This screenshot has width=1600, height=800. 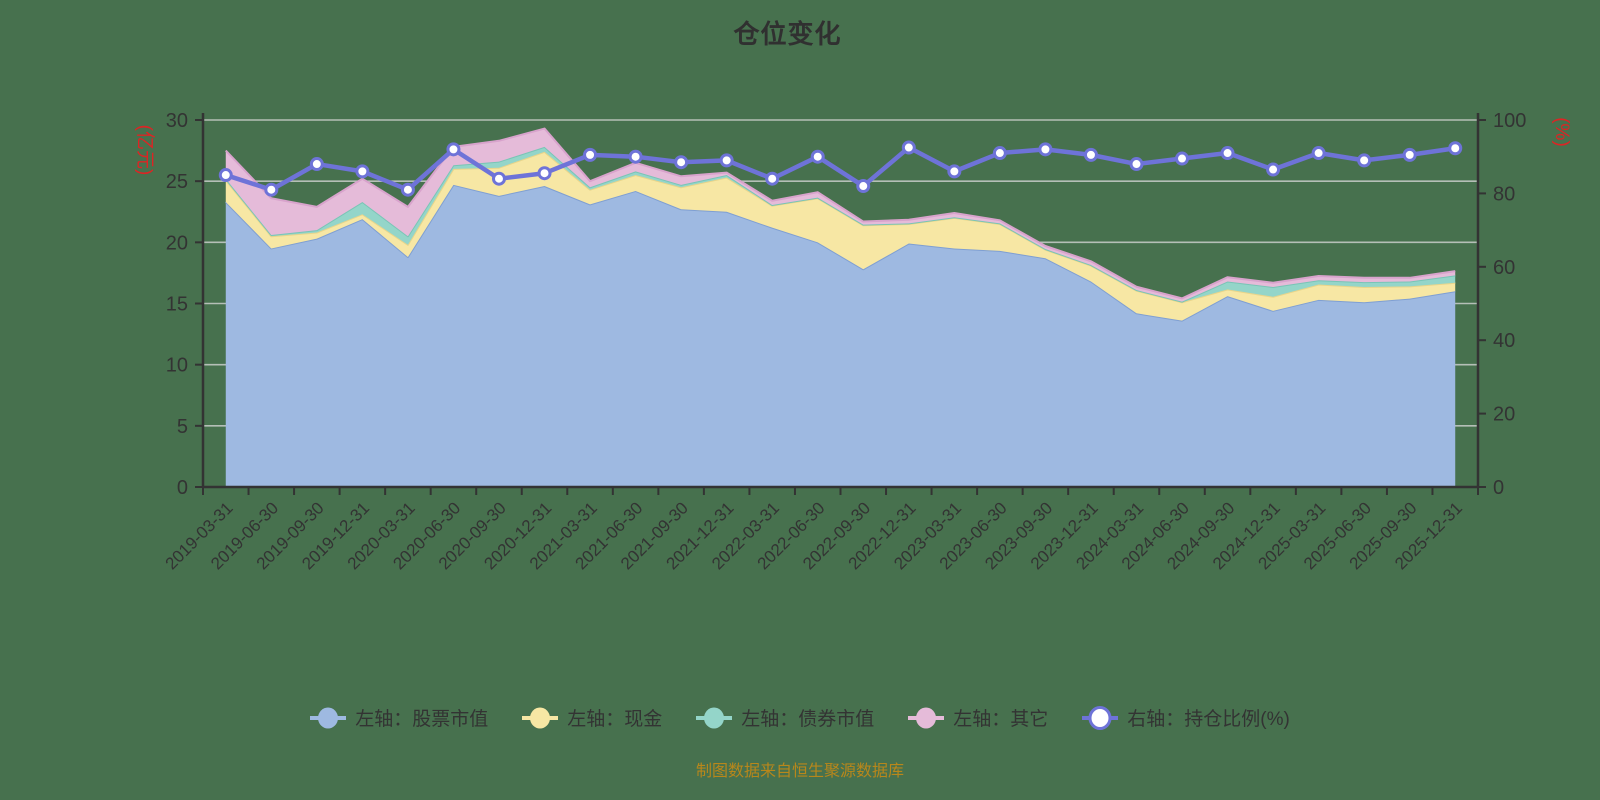 I want to click on legend-item-position-ratio: 右轴：持仓比例(%), so click(x=1186, y=717).